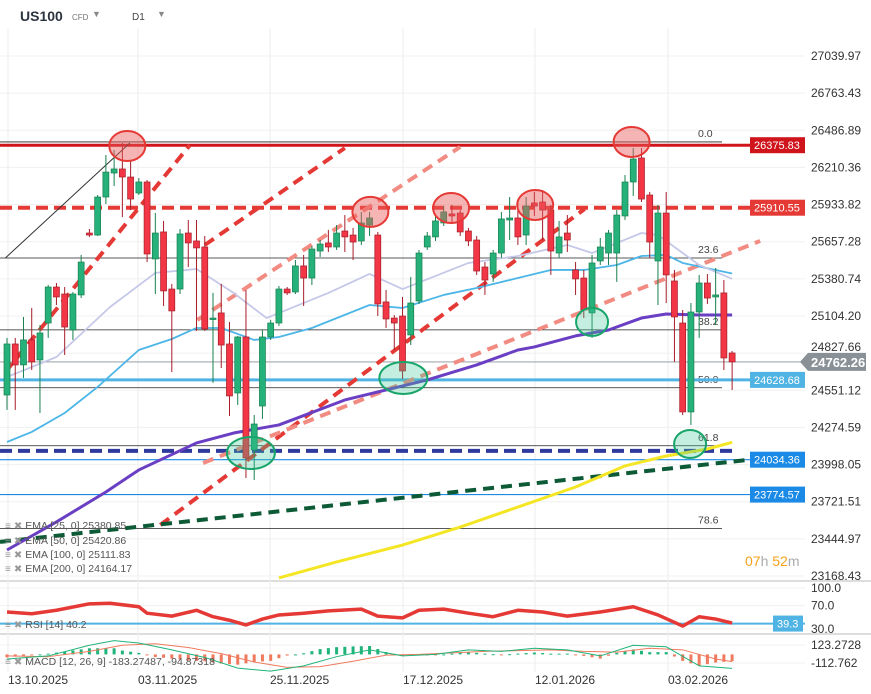 The image size is (871, 694). I want to click on macd-plot, so click(369, 656).